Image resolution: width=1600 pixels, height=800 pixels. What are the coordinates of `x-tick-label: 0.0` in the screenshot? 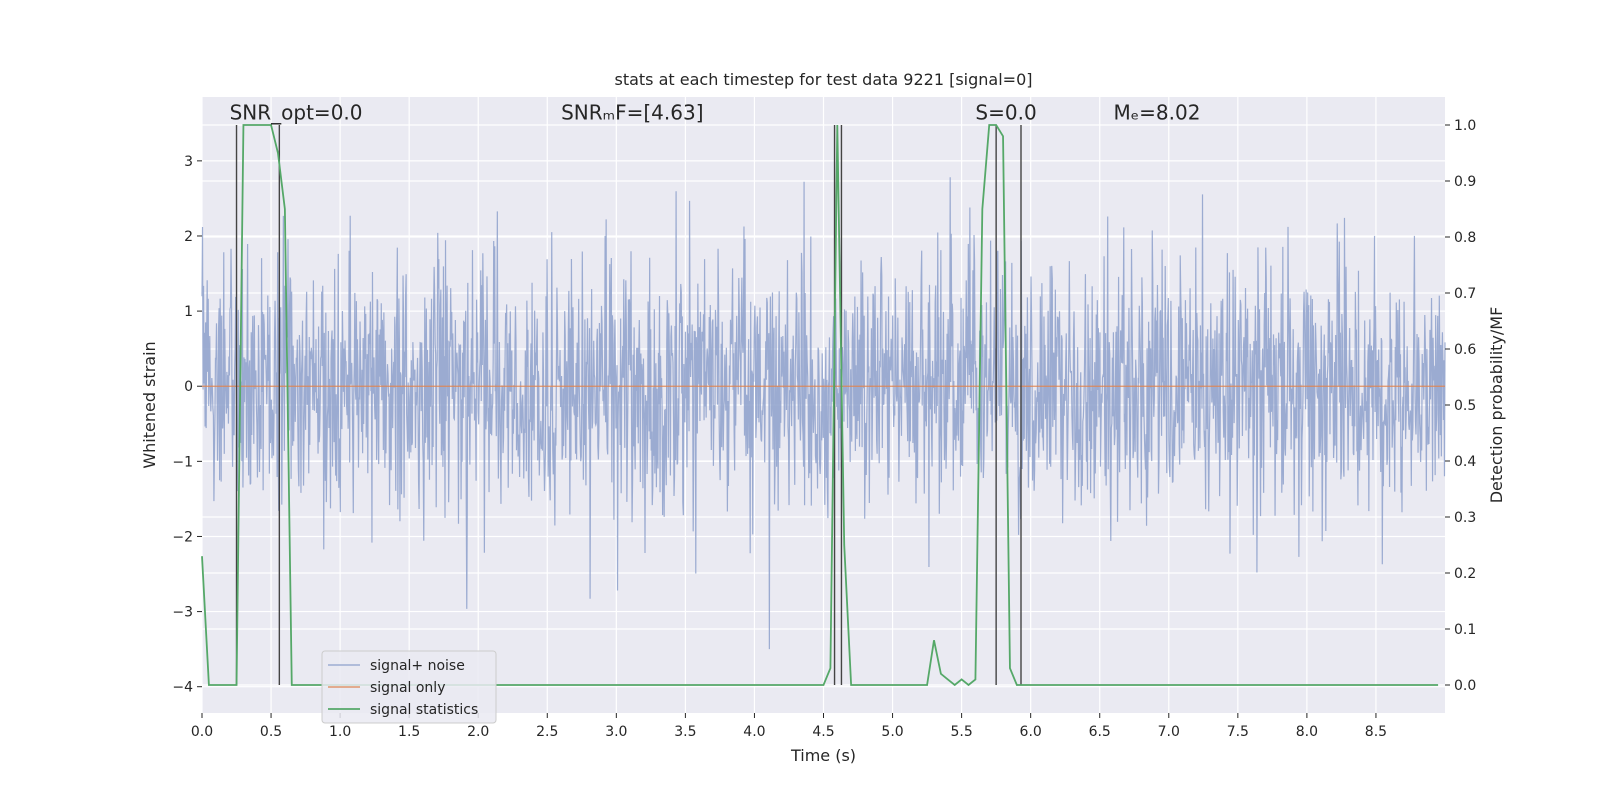 It's located at (202, 732).